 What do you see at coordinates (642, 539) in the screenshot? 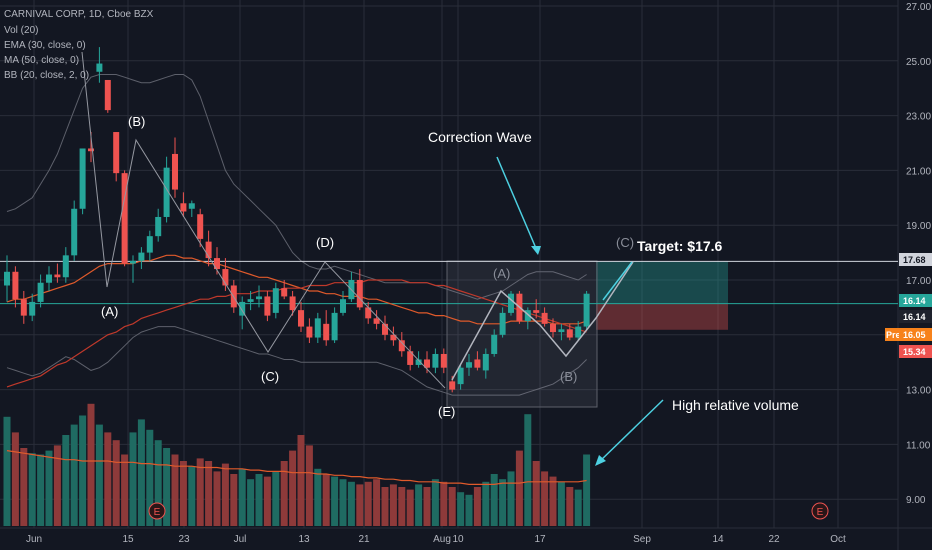
I see `x-tick-label: Sep` at bounding box center [642, 539].